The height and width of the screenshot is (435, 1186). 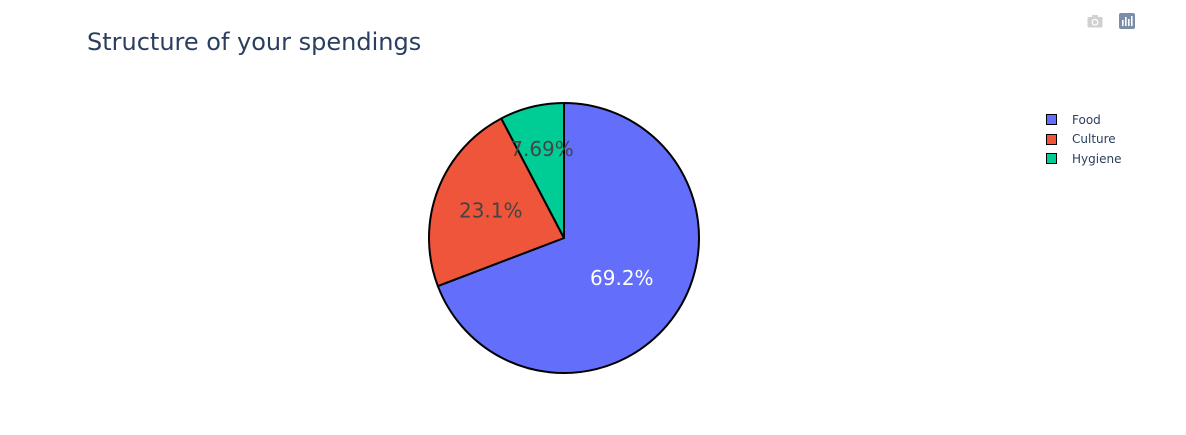 I want to click on pie-slice-labels: 69.2% 23.1% 7.69%, so click(x=556, y=213).